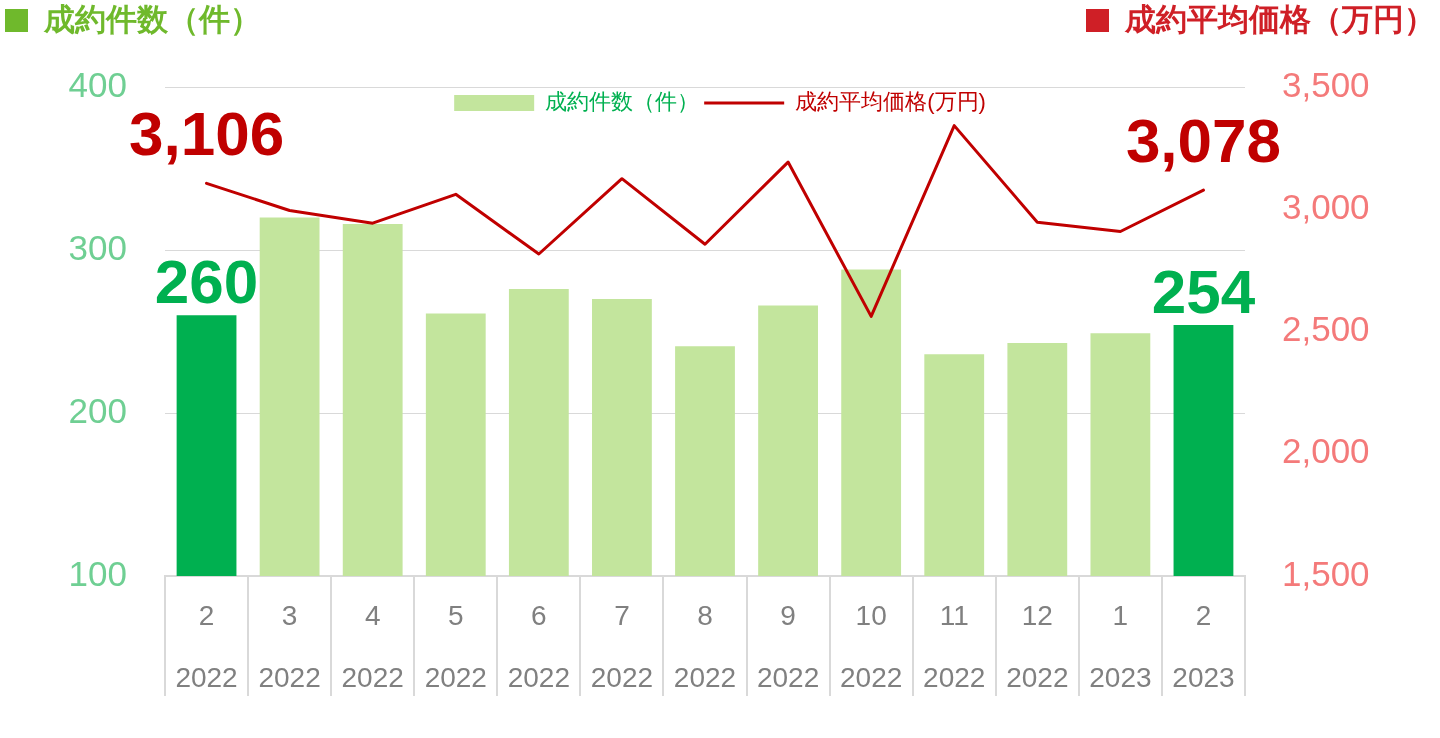 This screenshot has width=1440, height=738. I want to click on y2-tick-label: 2,000, so click(1326, 451).